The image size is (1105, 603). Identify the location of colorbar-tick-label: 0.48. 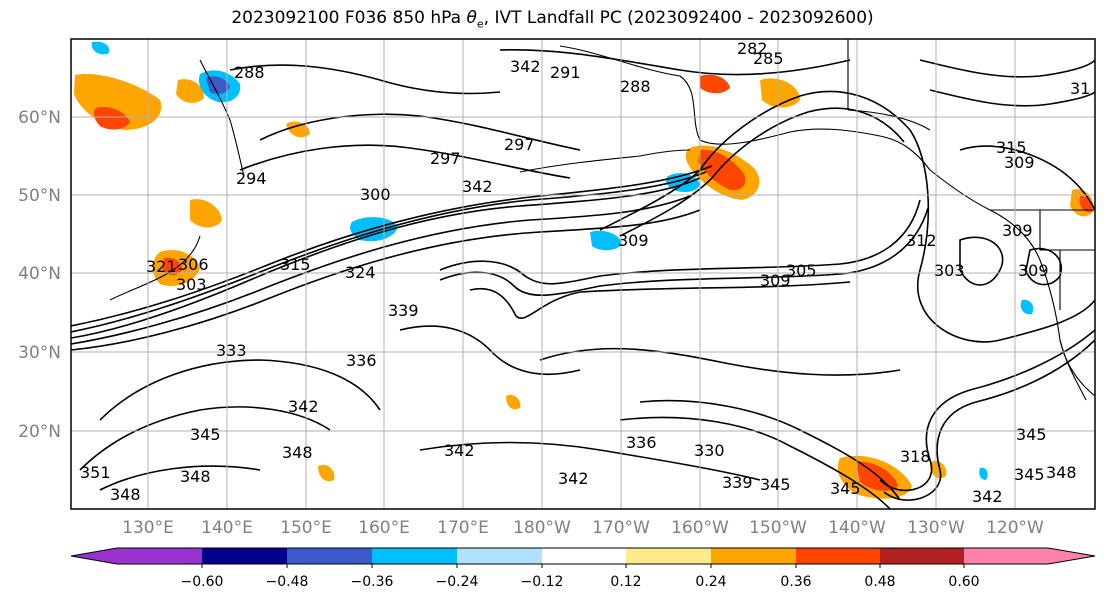
(879, 582).